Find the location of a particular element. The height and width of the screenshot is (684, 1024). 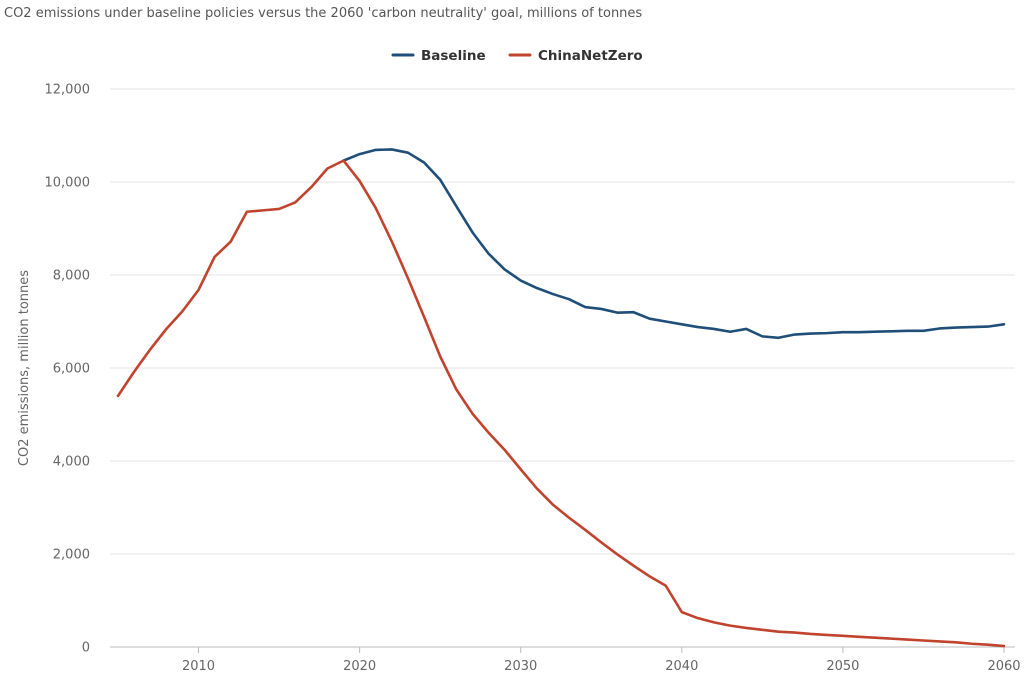

y-tick-label: 10,000 is located at coordinates (68, 183).